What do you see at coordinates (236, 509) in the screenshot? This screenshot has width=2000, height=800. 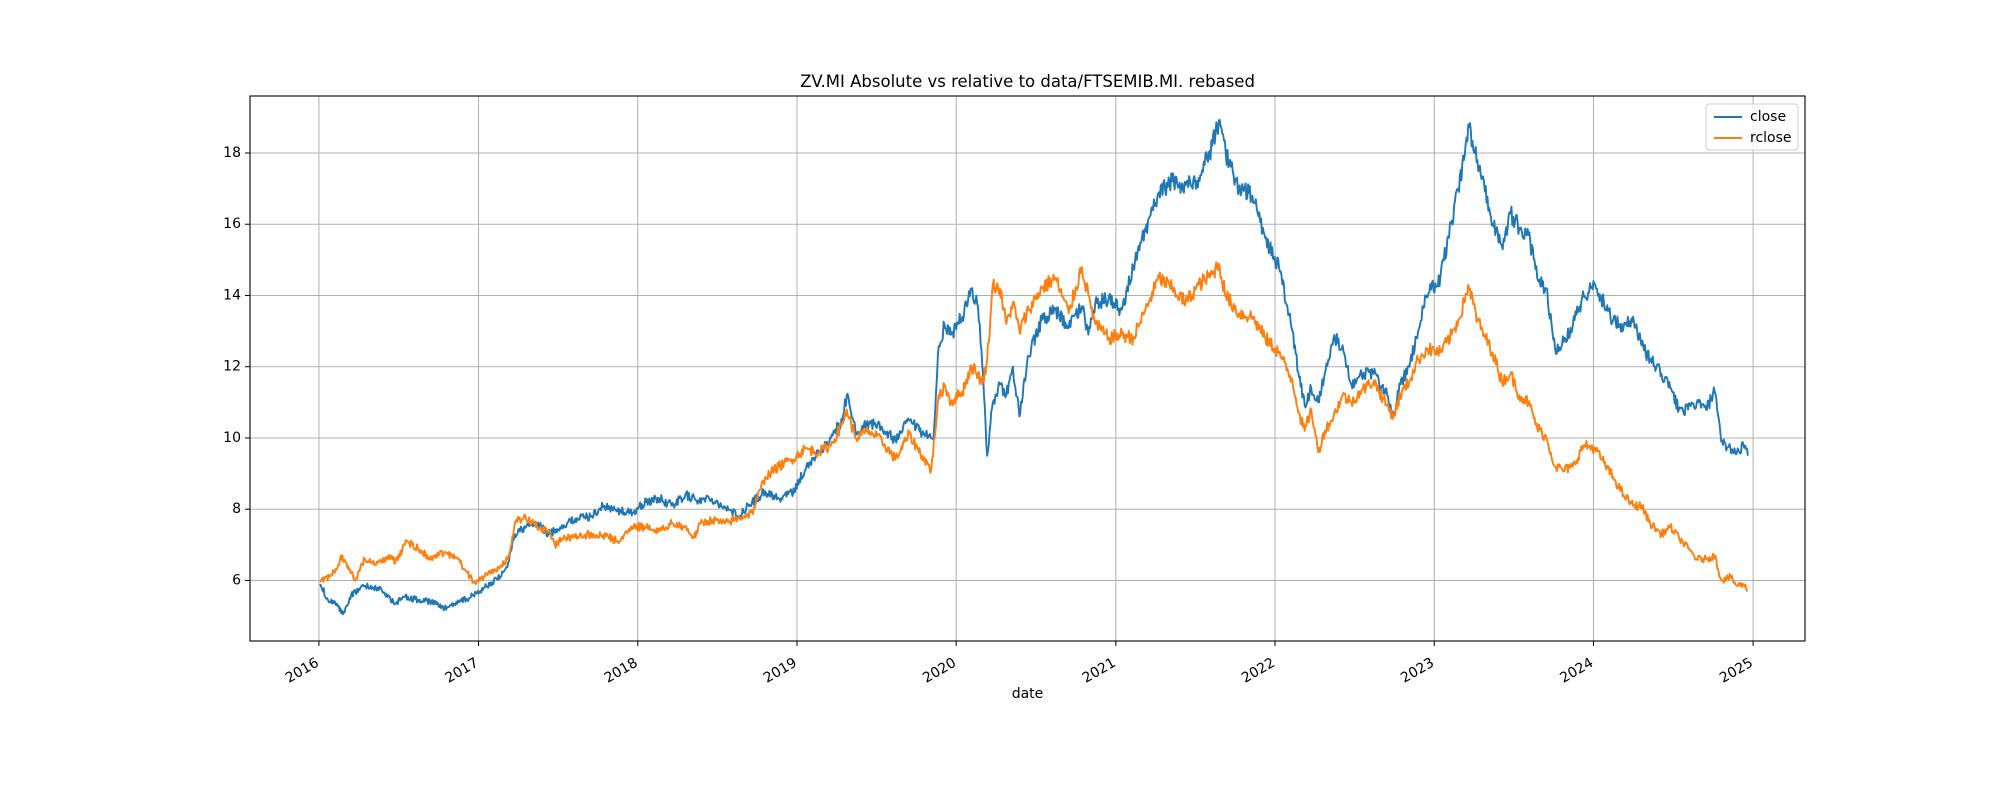 I see `y-tick-label: 8` at bounding box center [236, 509].